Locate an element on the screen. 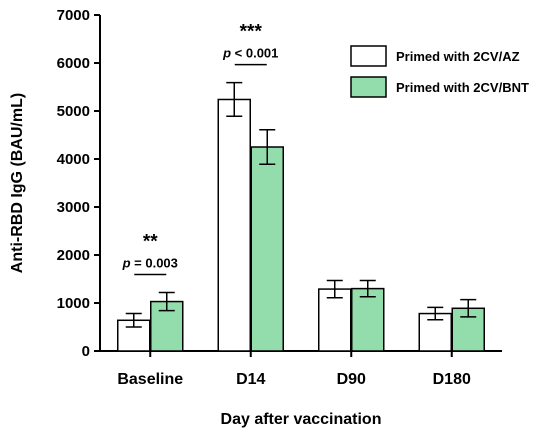 This screenshot has width=550, height=433. x-tick-label: D14 is located at coordinates (250, 379).